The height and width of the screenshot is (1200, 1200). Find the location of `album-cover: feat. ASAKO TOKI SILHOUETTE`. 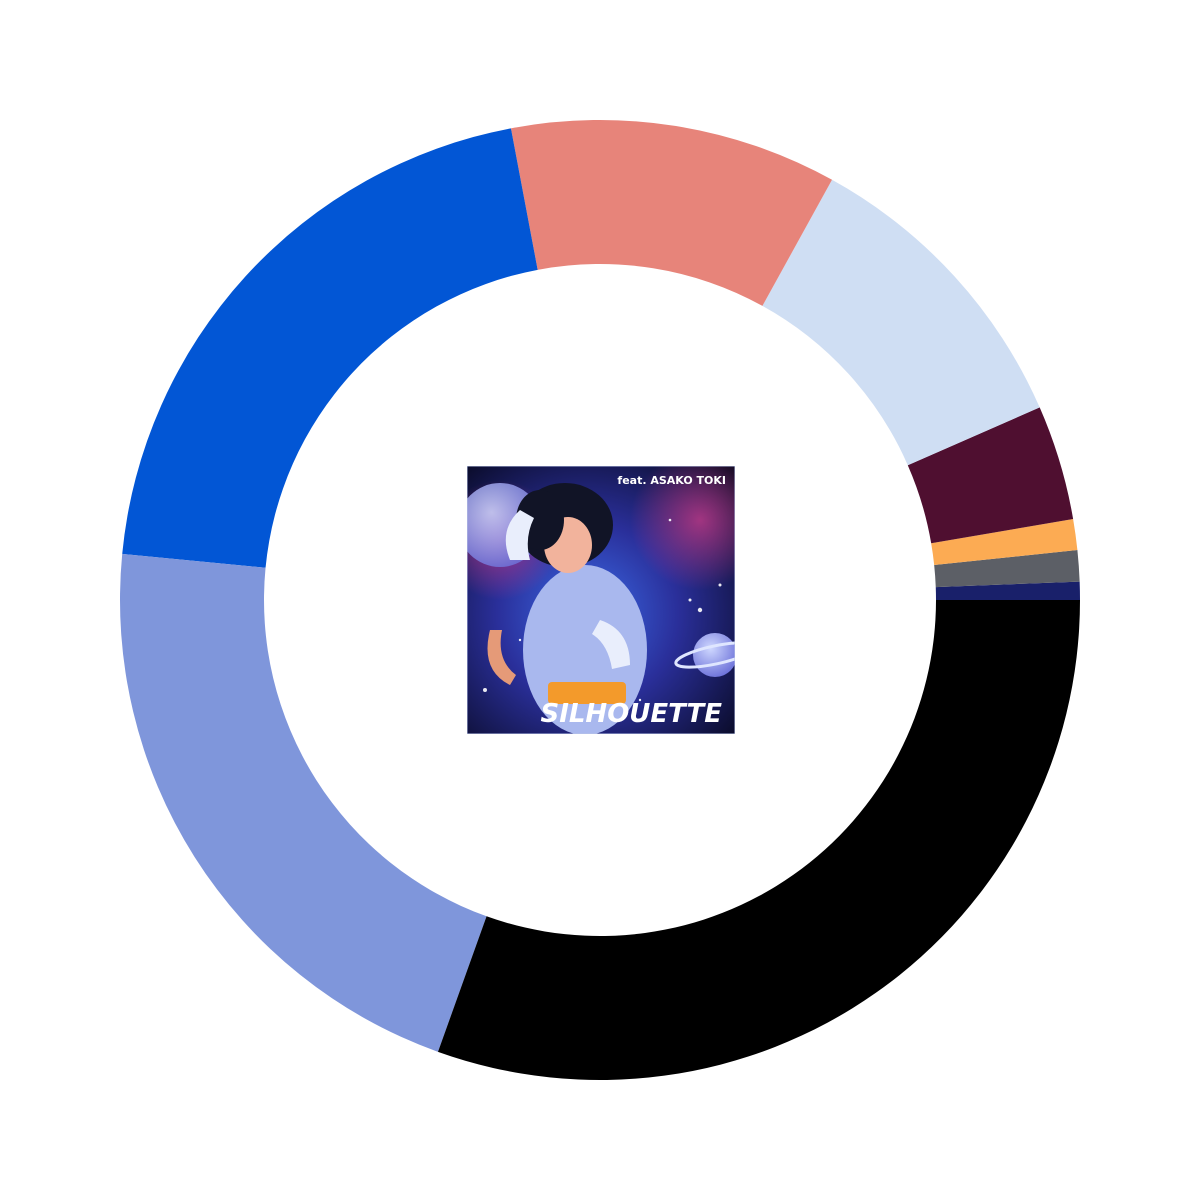

album-cover: feat. ASAKO TOKI SILHOUETTE is located at coordinates (601, 600).